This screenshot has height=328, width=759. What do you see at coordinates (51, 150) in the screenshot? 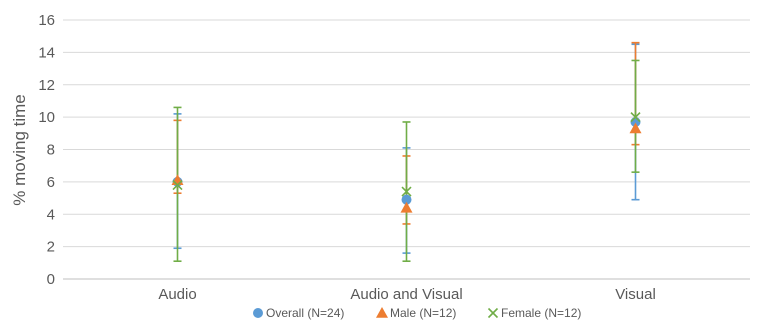
I see `y-tick-label: 8` at bounding box center [51, 150].